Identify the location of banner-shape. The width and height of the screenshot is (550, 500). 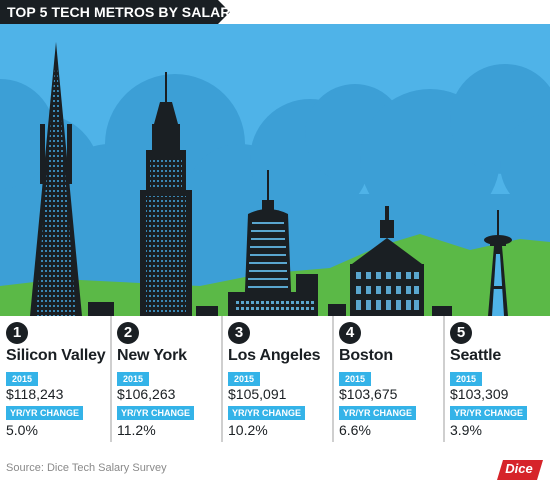
(115, 12).